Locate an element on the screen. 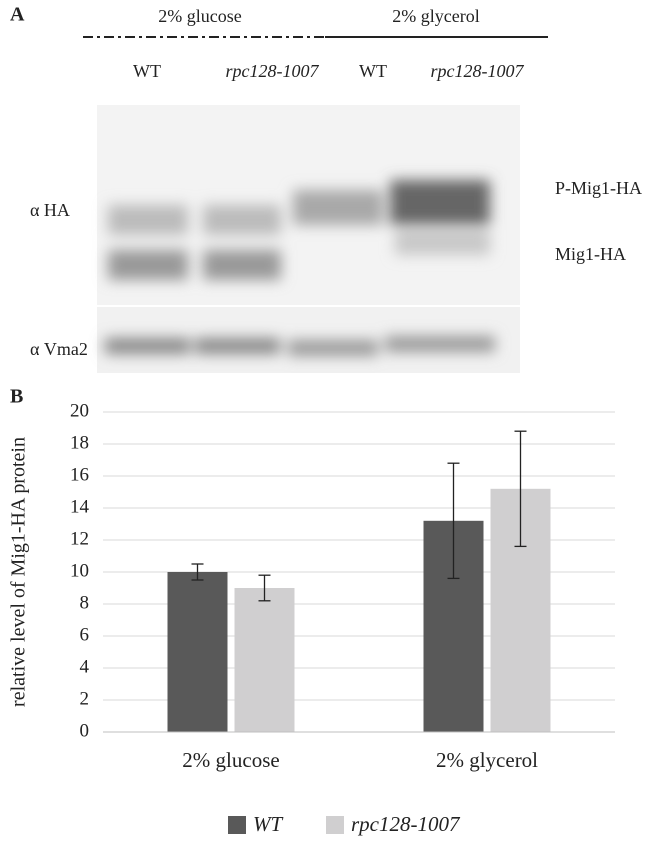  blot-label: α HA is located at coordinates (50, 210).